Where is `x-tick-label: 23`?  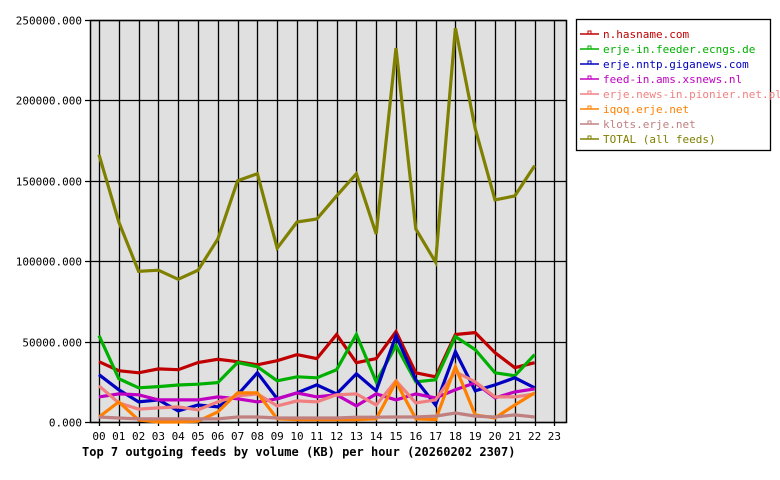 x-tick-label: 23 is located at coordinates (554, 436).